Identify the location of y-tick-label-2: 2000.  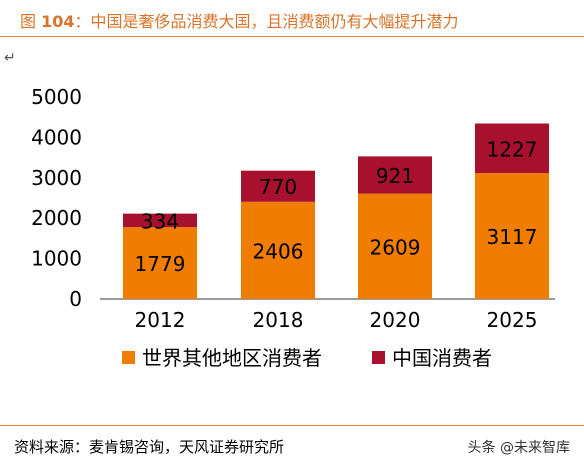
(56, 218).